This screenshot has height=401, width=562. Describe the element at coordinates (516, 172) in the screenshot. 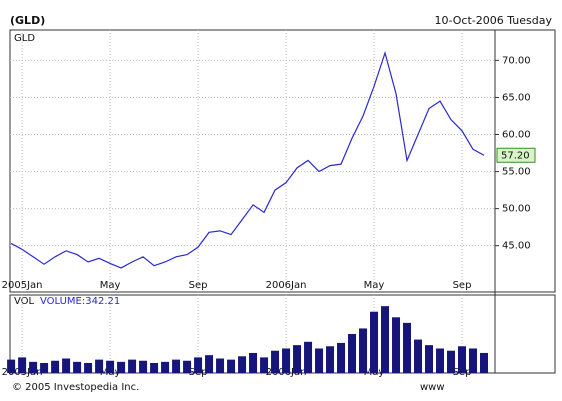

I see `y-tick-label: 55.00` at that location.